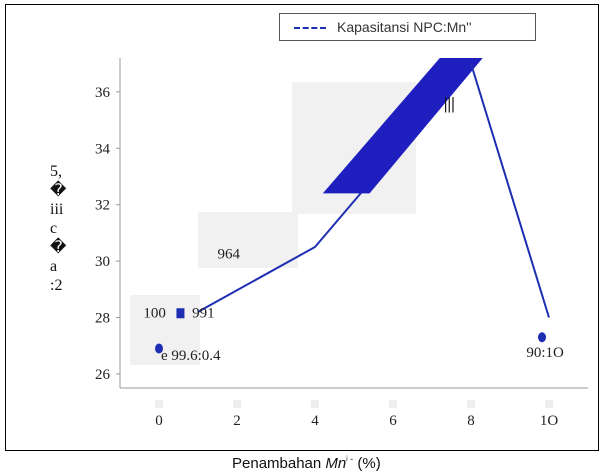 The image size is (613, 475). I want to click on x-axis-title-unit: (%), so click(367, 463).